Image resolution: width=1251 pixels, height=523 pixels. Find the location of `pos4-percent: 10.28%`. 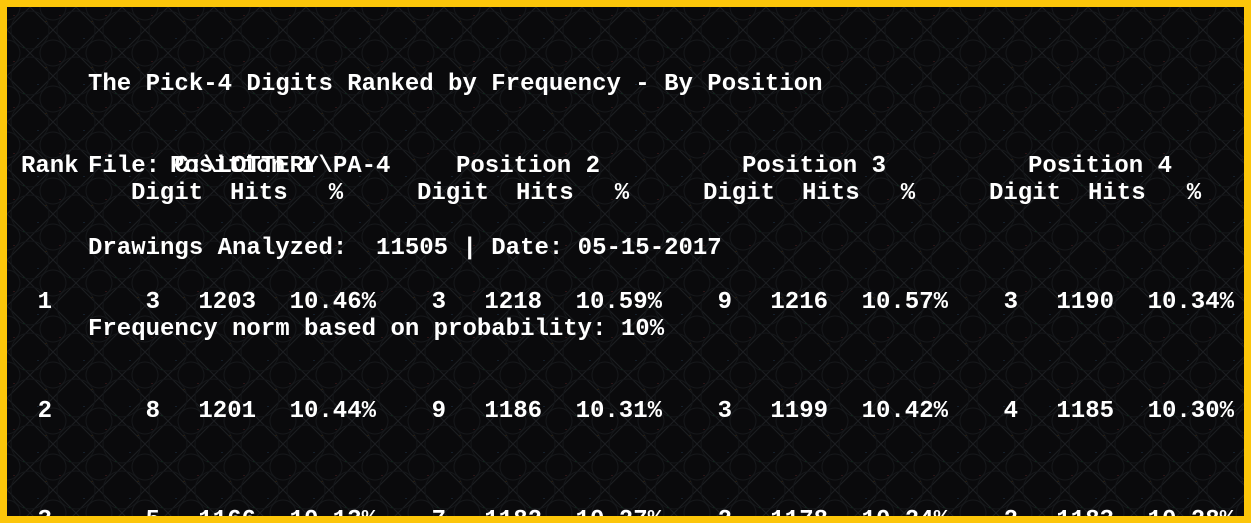

pos4-percent: 10.28% is located at coordinates (1190, 515).